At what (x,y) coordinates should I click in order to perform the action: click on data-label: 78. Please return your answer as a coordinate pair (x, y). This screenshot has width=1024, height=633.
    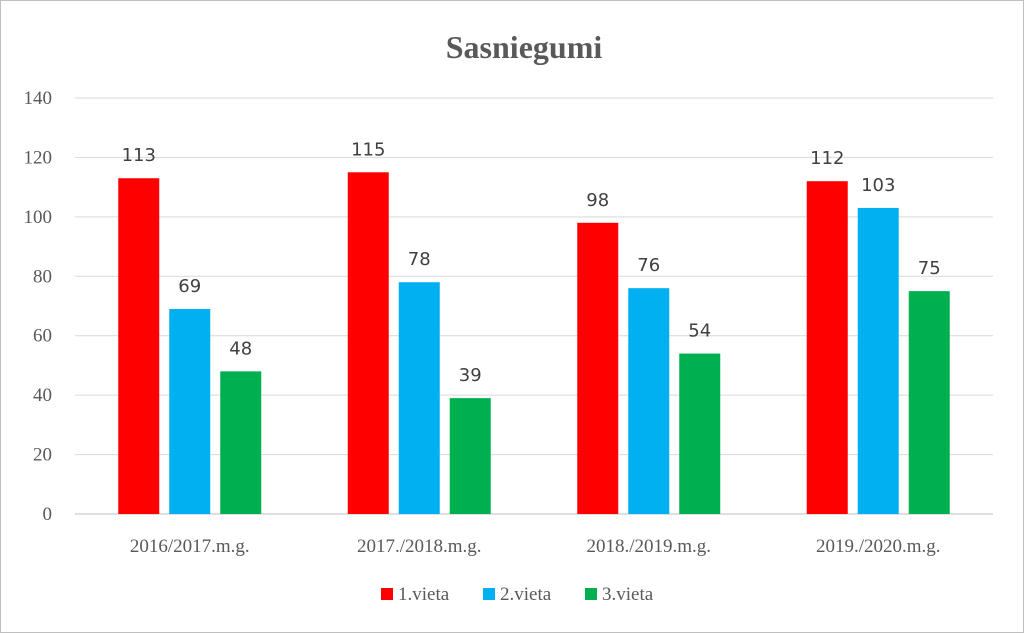
    Looking at the image, I should click on (419, 259).